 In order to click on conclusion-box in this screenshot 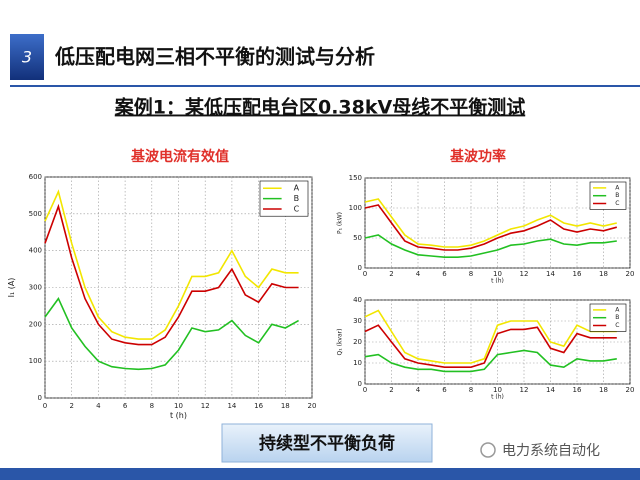, I will do `click(327, 443)`.